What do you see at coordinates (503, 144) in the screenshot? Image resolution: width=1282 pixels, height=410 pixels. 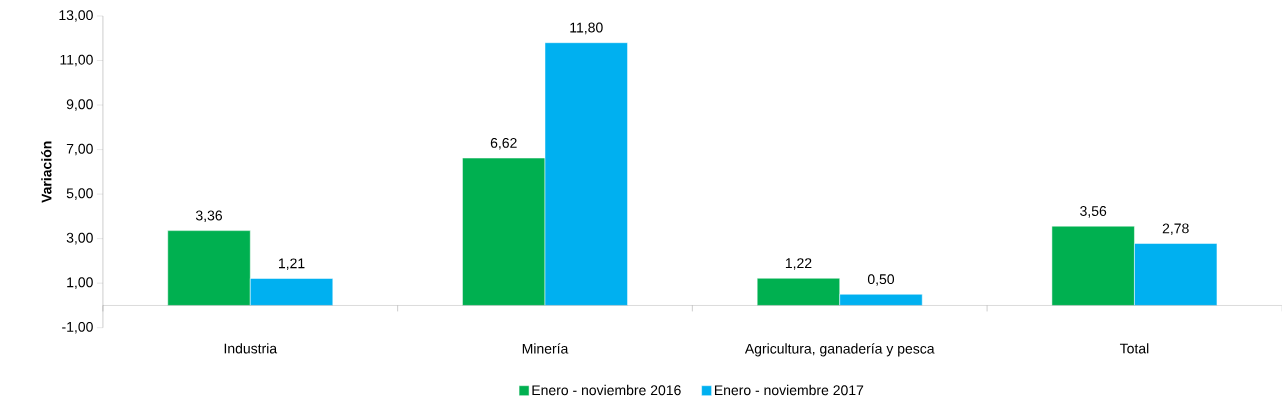 I see `data-label: 6,62` at bounding box center [503, 144].